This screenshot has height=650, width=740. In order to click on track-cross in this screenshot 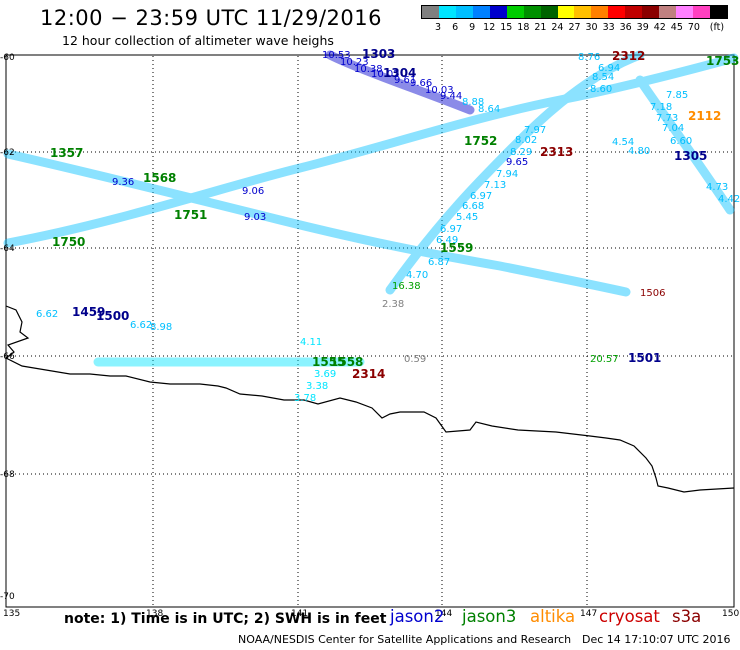, I will do `click(515, 172)`.